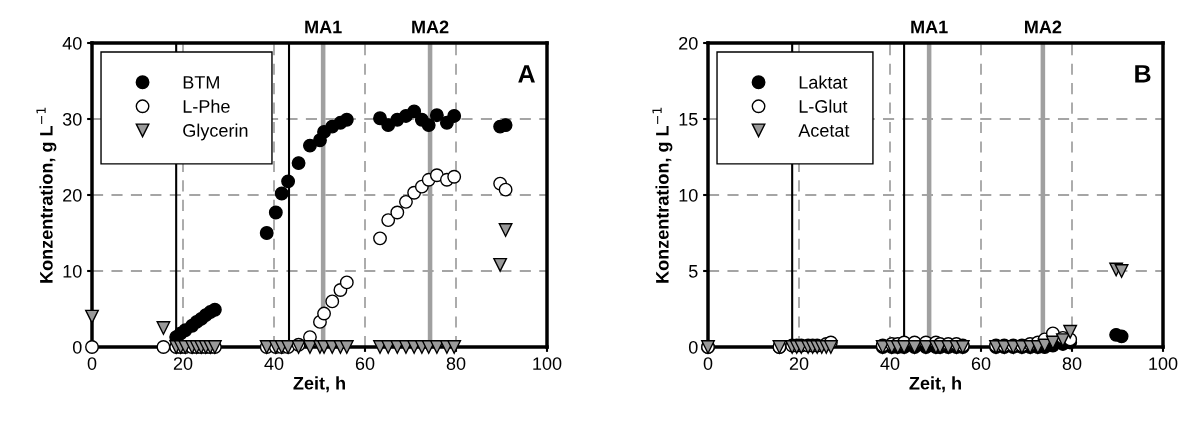 The image size is (1182, 430). I want to click on annotation: B, so click(1143, 74).